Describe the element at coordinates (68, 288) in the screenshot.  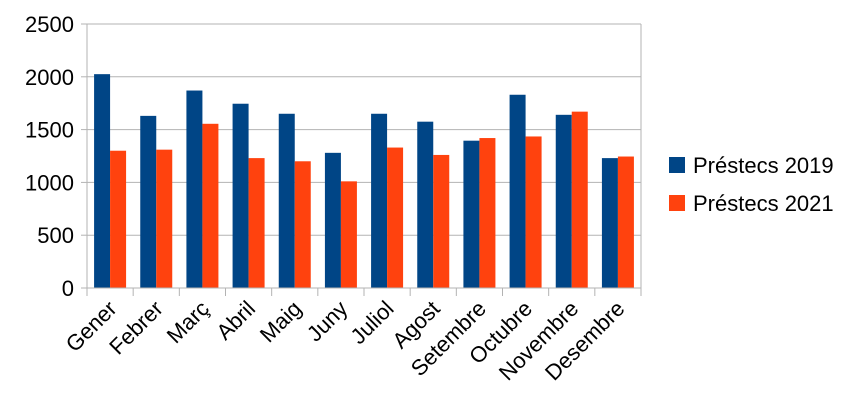
I see `y-tick-label: 0` at that location.